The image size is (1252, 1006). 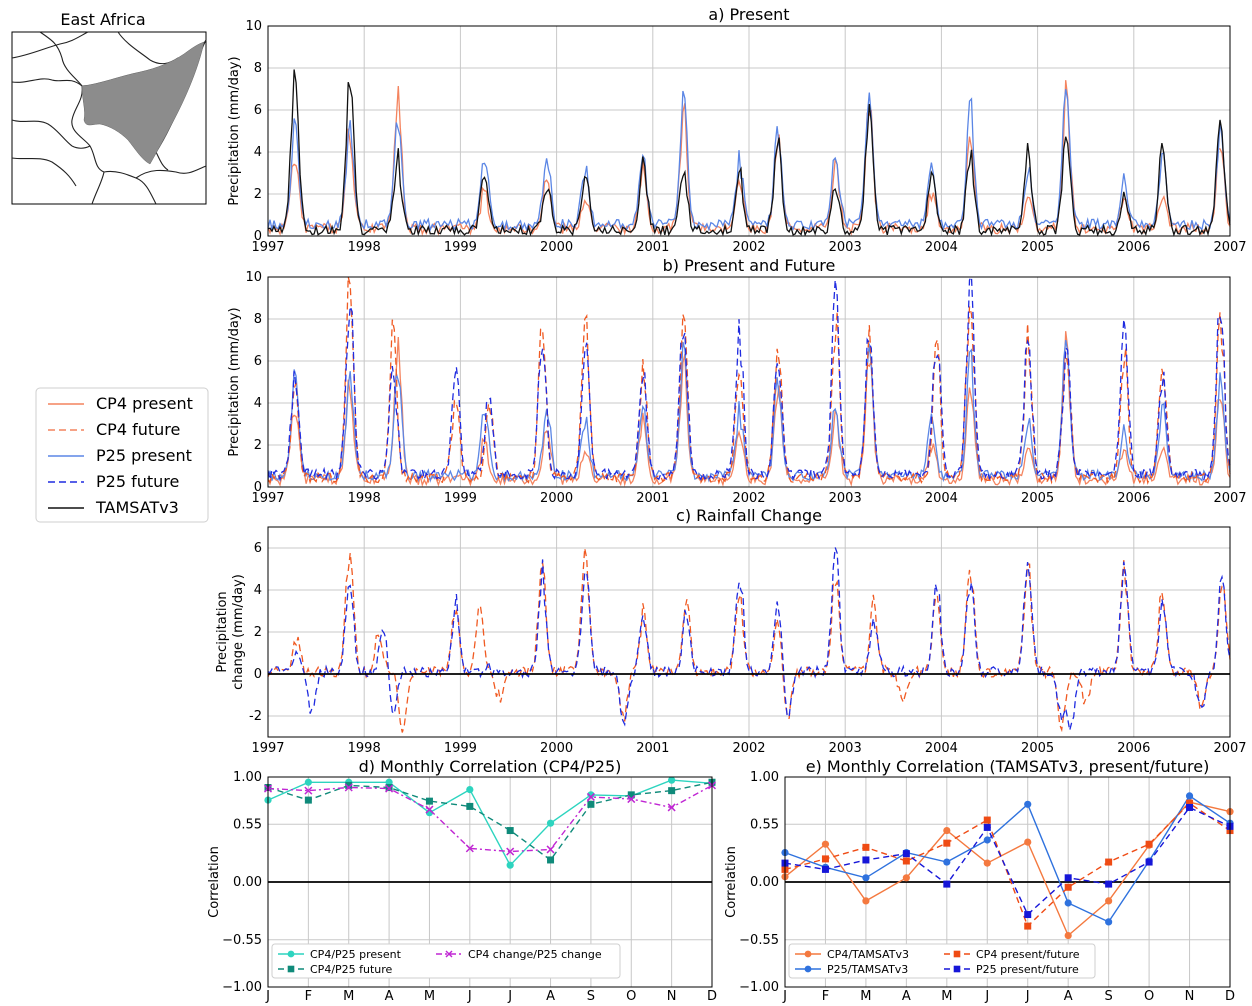 What do you see at coordinates (143, 103) in the screenshot?
I see `map-shaded-region` at bounding box center [143, 103].